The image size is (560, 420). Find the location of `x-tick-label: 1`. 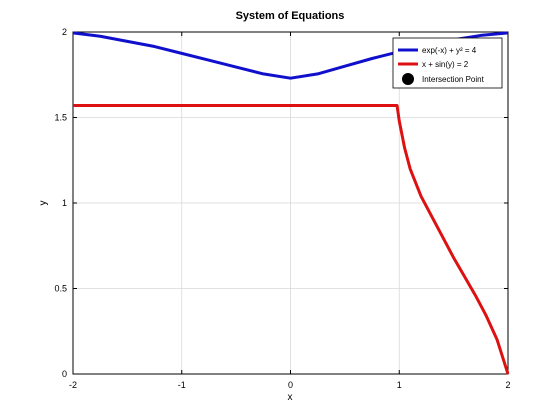

x-tick-label: 1 is located at coordinates (399, 385).